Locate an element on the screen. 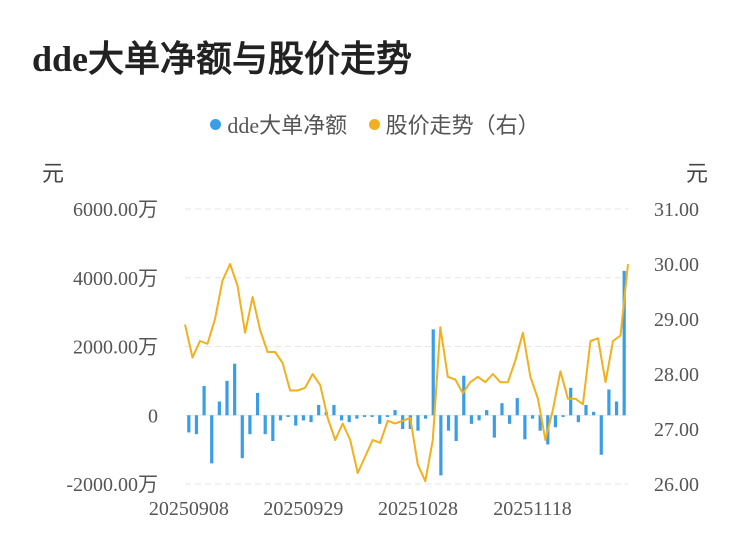 Image resolution: width=750 pixels, height=558 pixels. y-right-tick-label: 29.00 is located at coordinates (676, 320).